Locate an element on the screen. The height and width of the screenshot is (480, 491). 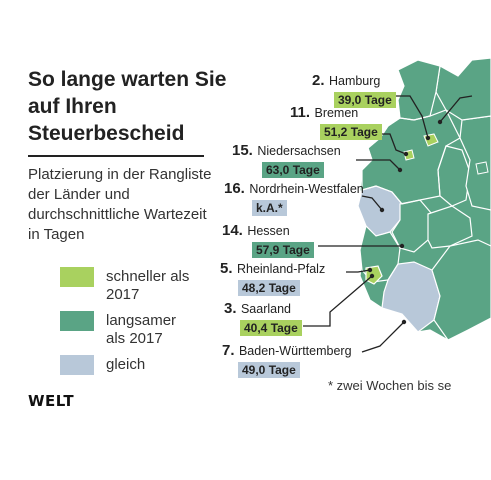
leader-bw is located at coordinates (383, 337).